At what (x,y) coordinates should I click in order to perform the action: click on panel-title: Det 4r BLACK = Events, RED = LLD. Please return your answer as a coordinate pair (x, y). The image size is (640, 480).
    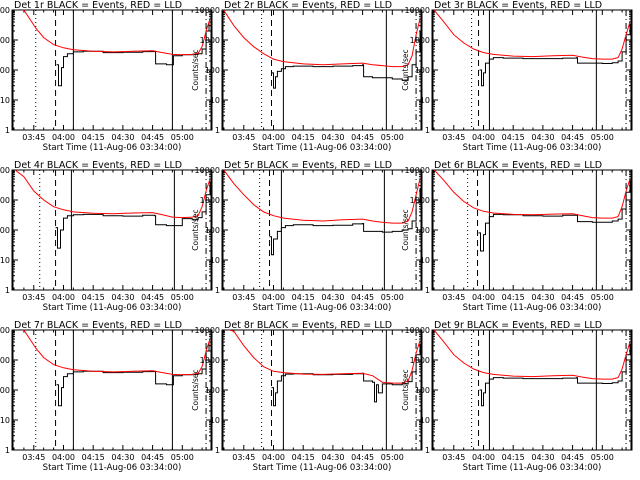
    Looking at the image, I should click on (98, 165).